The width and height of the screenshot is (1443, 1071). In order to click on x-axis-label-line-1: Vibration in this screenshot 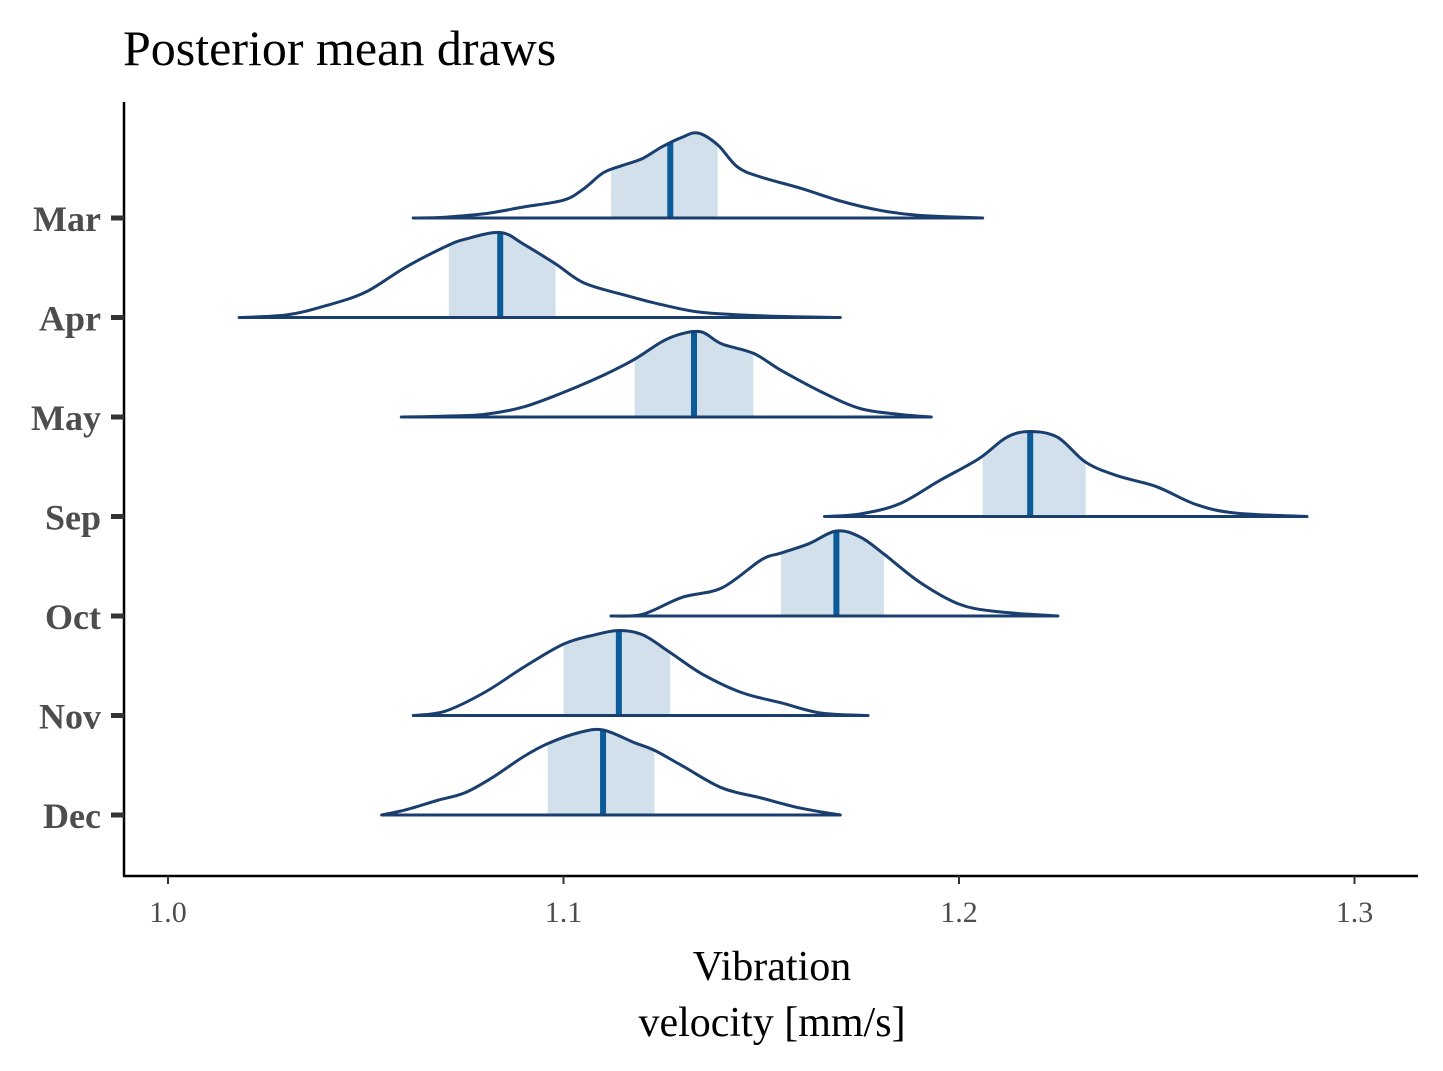, I will do `click(772, 967)`.